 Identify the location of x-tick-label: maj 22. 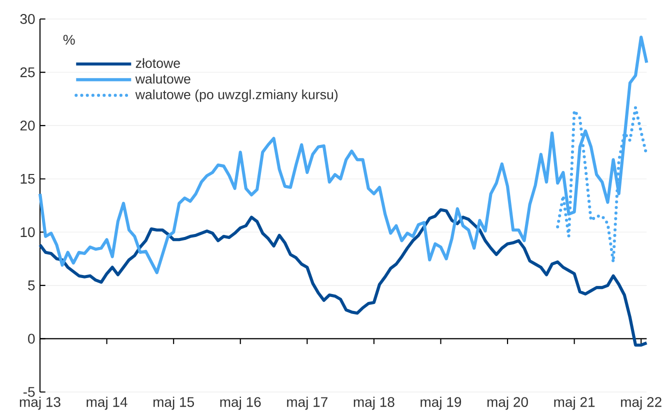
(641, 403).